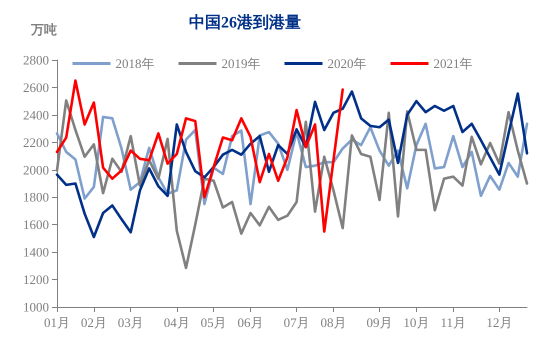 The width and height of the screenshot is (545, 347). Describe the element at coordinates (177, 322) in the screenshot. I see `x-tick-label: 04月` at that location.